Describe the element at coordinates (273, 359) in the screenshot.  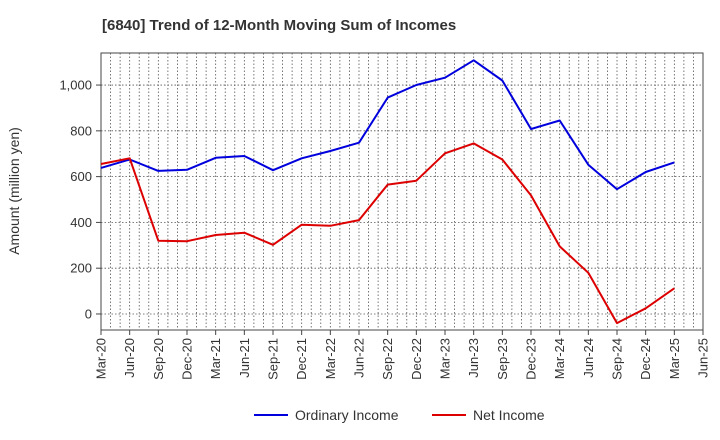
I see `x-tick-label: Sep-21` at that location.